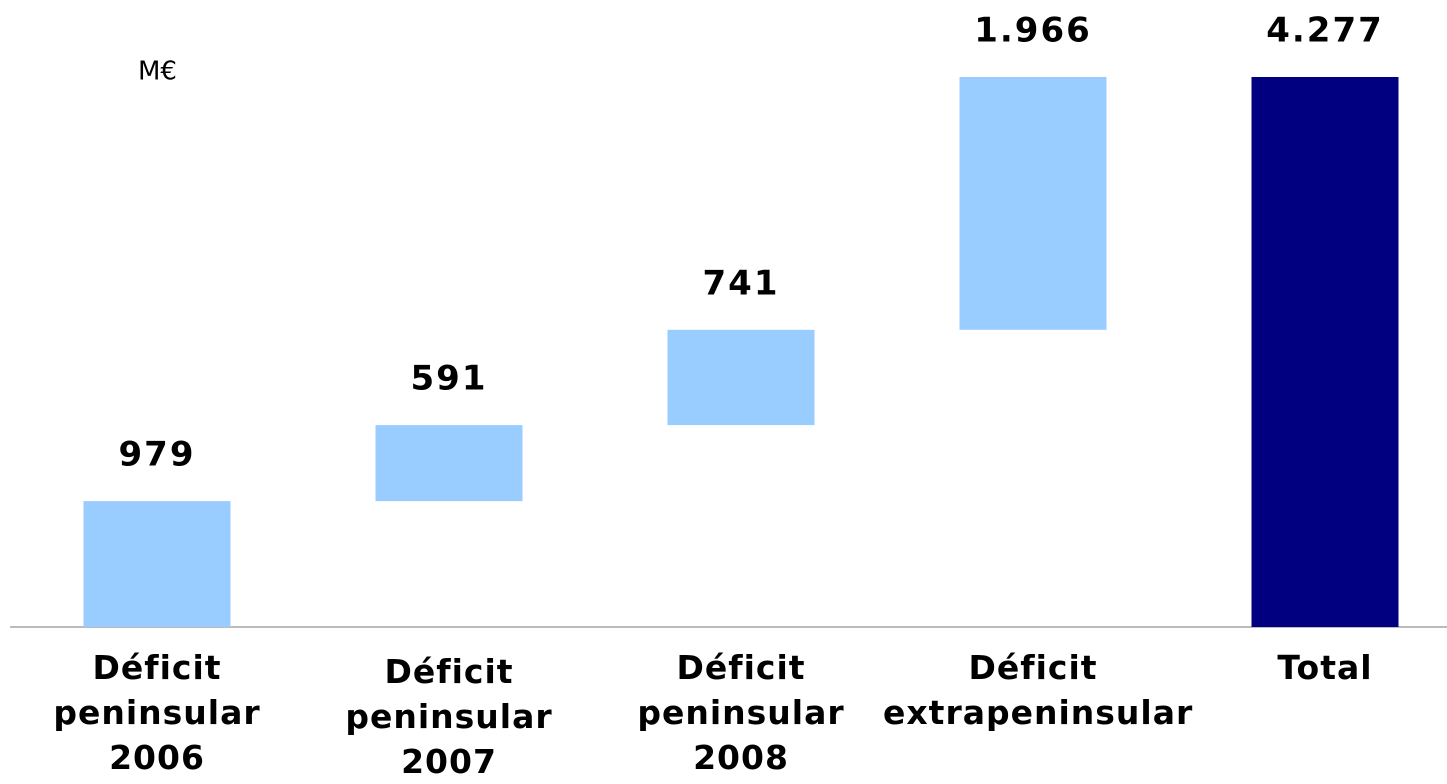 This screenshot has height=784, width=1447. What do you see at coordinates (1033, 31) in the screenshot?
I see `value-label: 1.966` at bounding box center [1033, 31].